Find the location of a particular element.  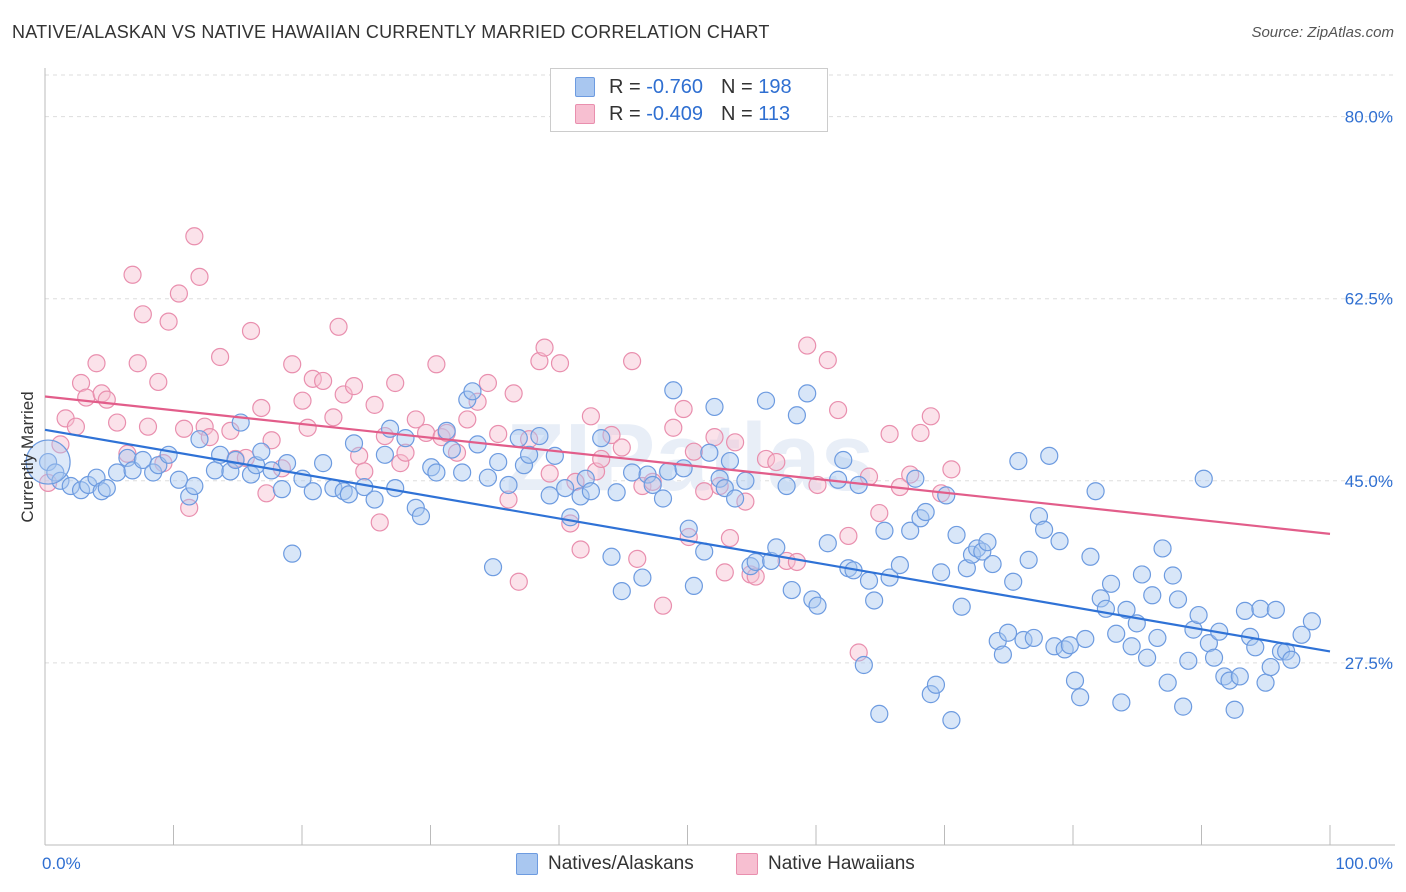

r-value: -0.760 is located at coordinates (674, 86).